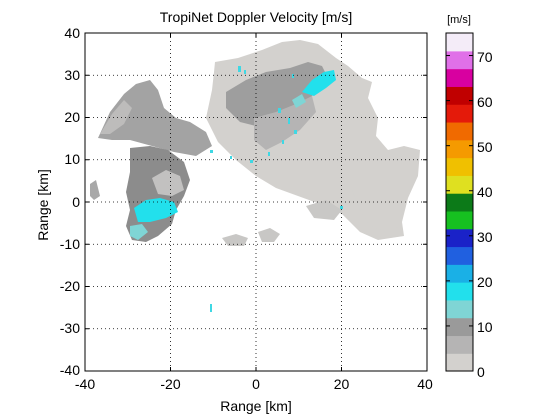  I want to click on x-tick-label: 0, so click(256, 384).